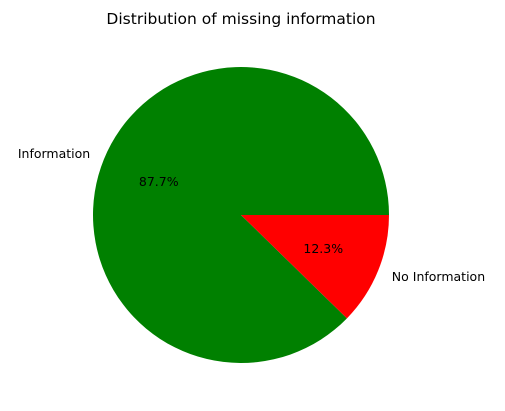 The width and height of the screenshot is (505, 411). What do you see at coordinates (159, 181) in the screenshot?
I see `pie-pct-label-information: 87.7%` at bounding box center [159, 181].